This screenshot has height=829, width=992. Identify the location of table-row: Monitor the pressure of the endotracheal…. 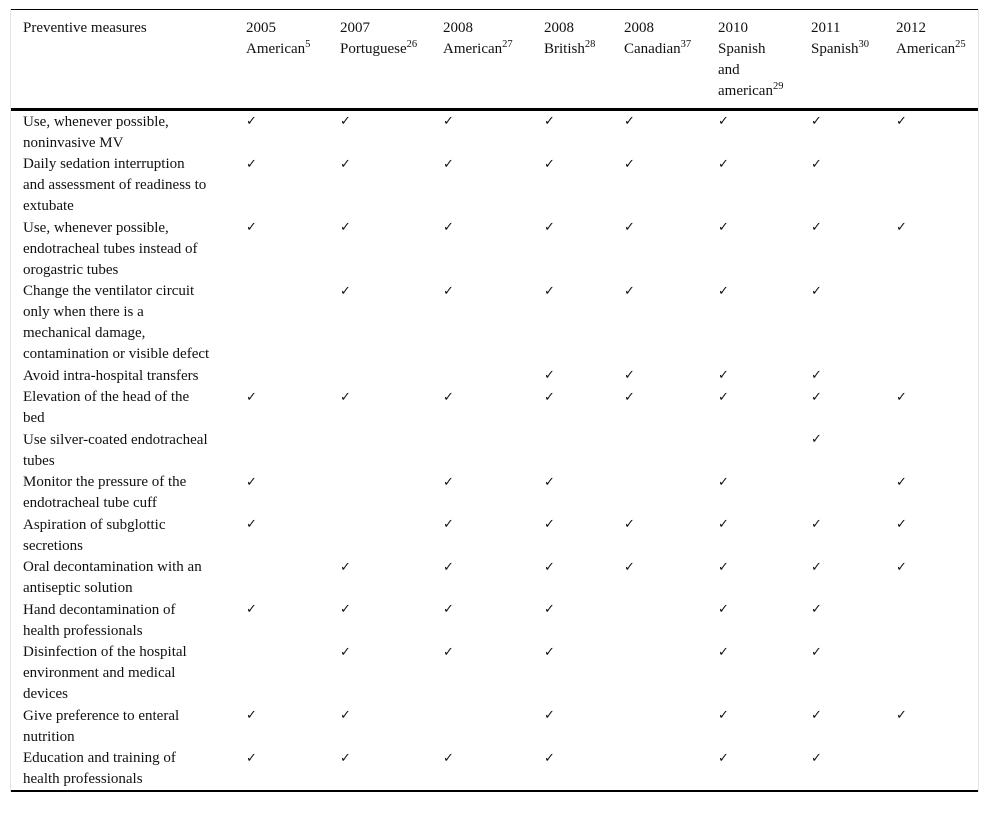
(494, 493).